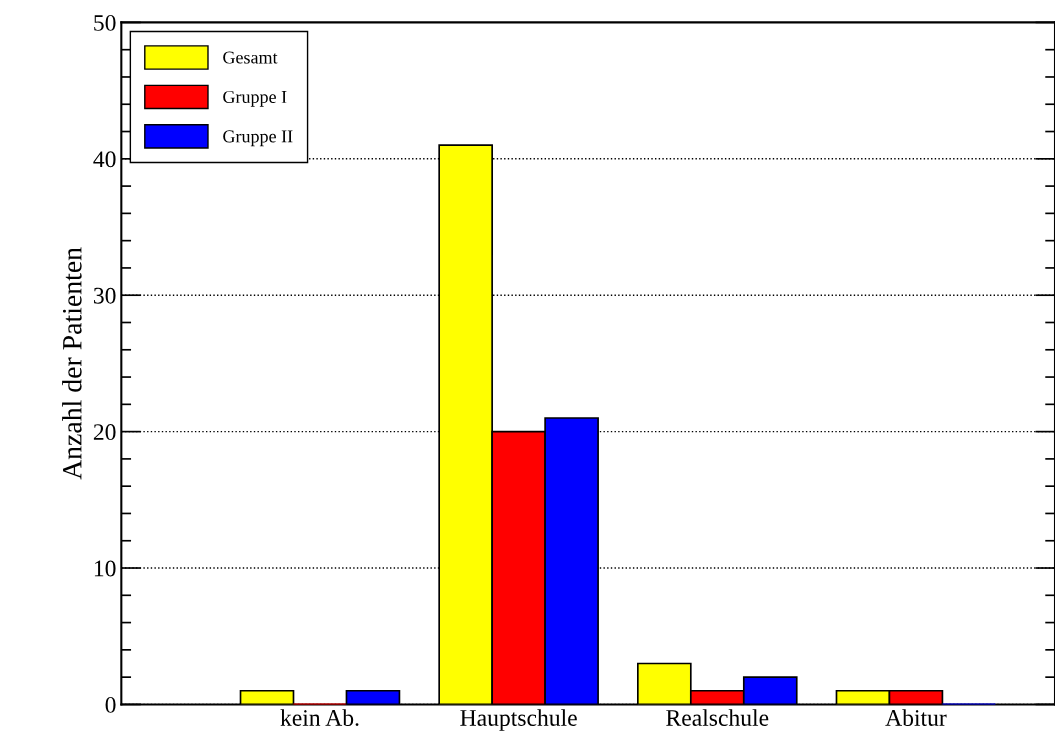  I want to click on y-tick-label: 10, so click(105, 568).